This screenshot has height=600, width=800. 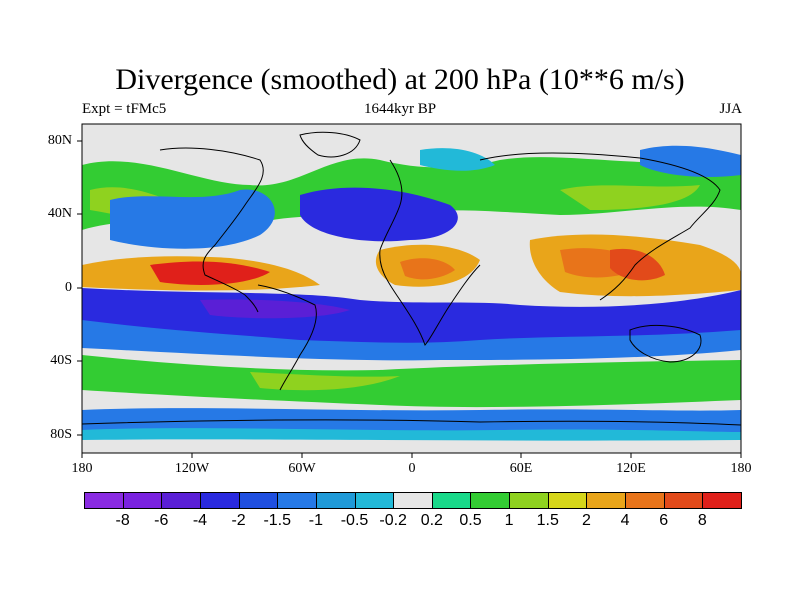 I want to click on lon-label-120w: 120W, so click(x=192, y=468).